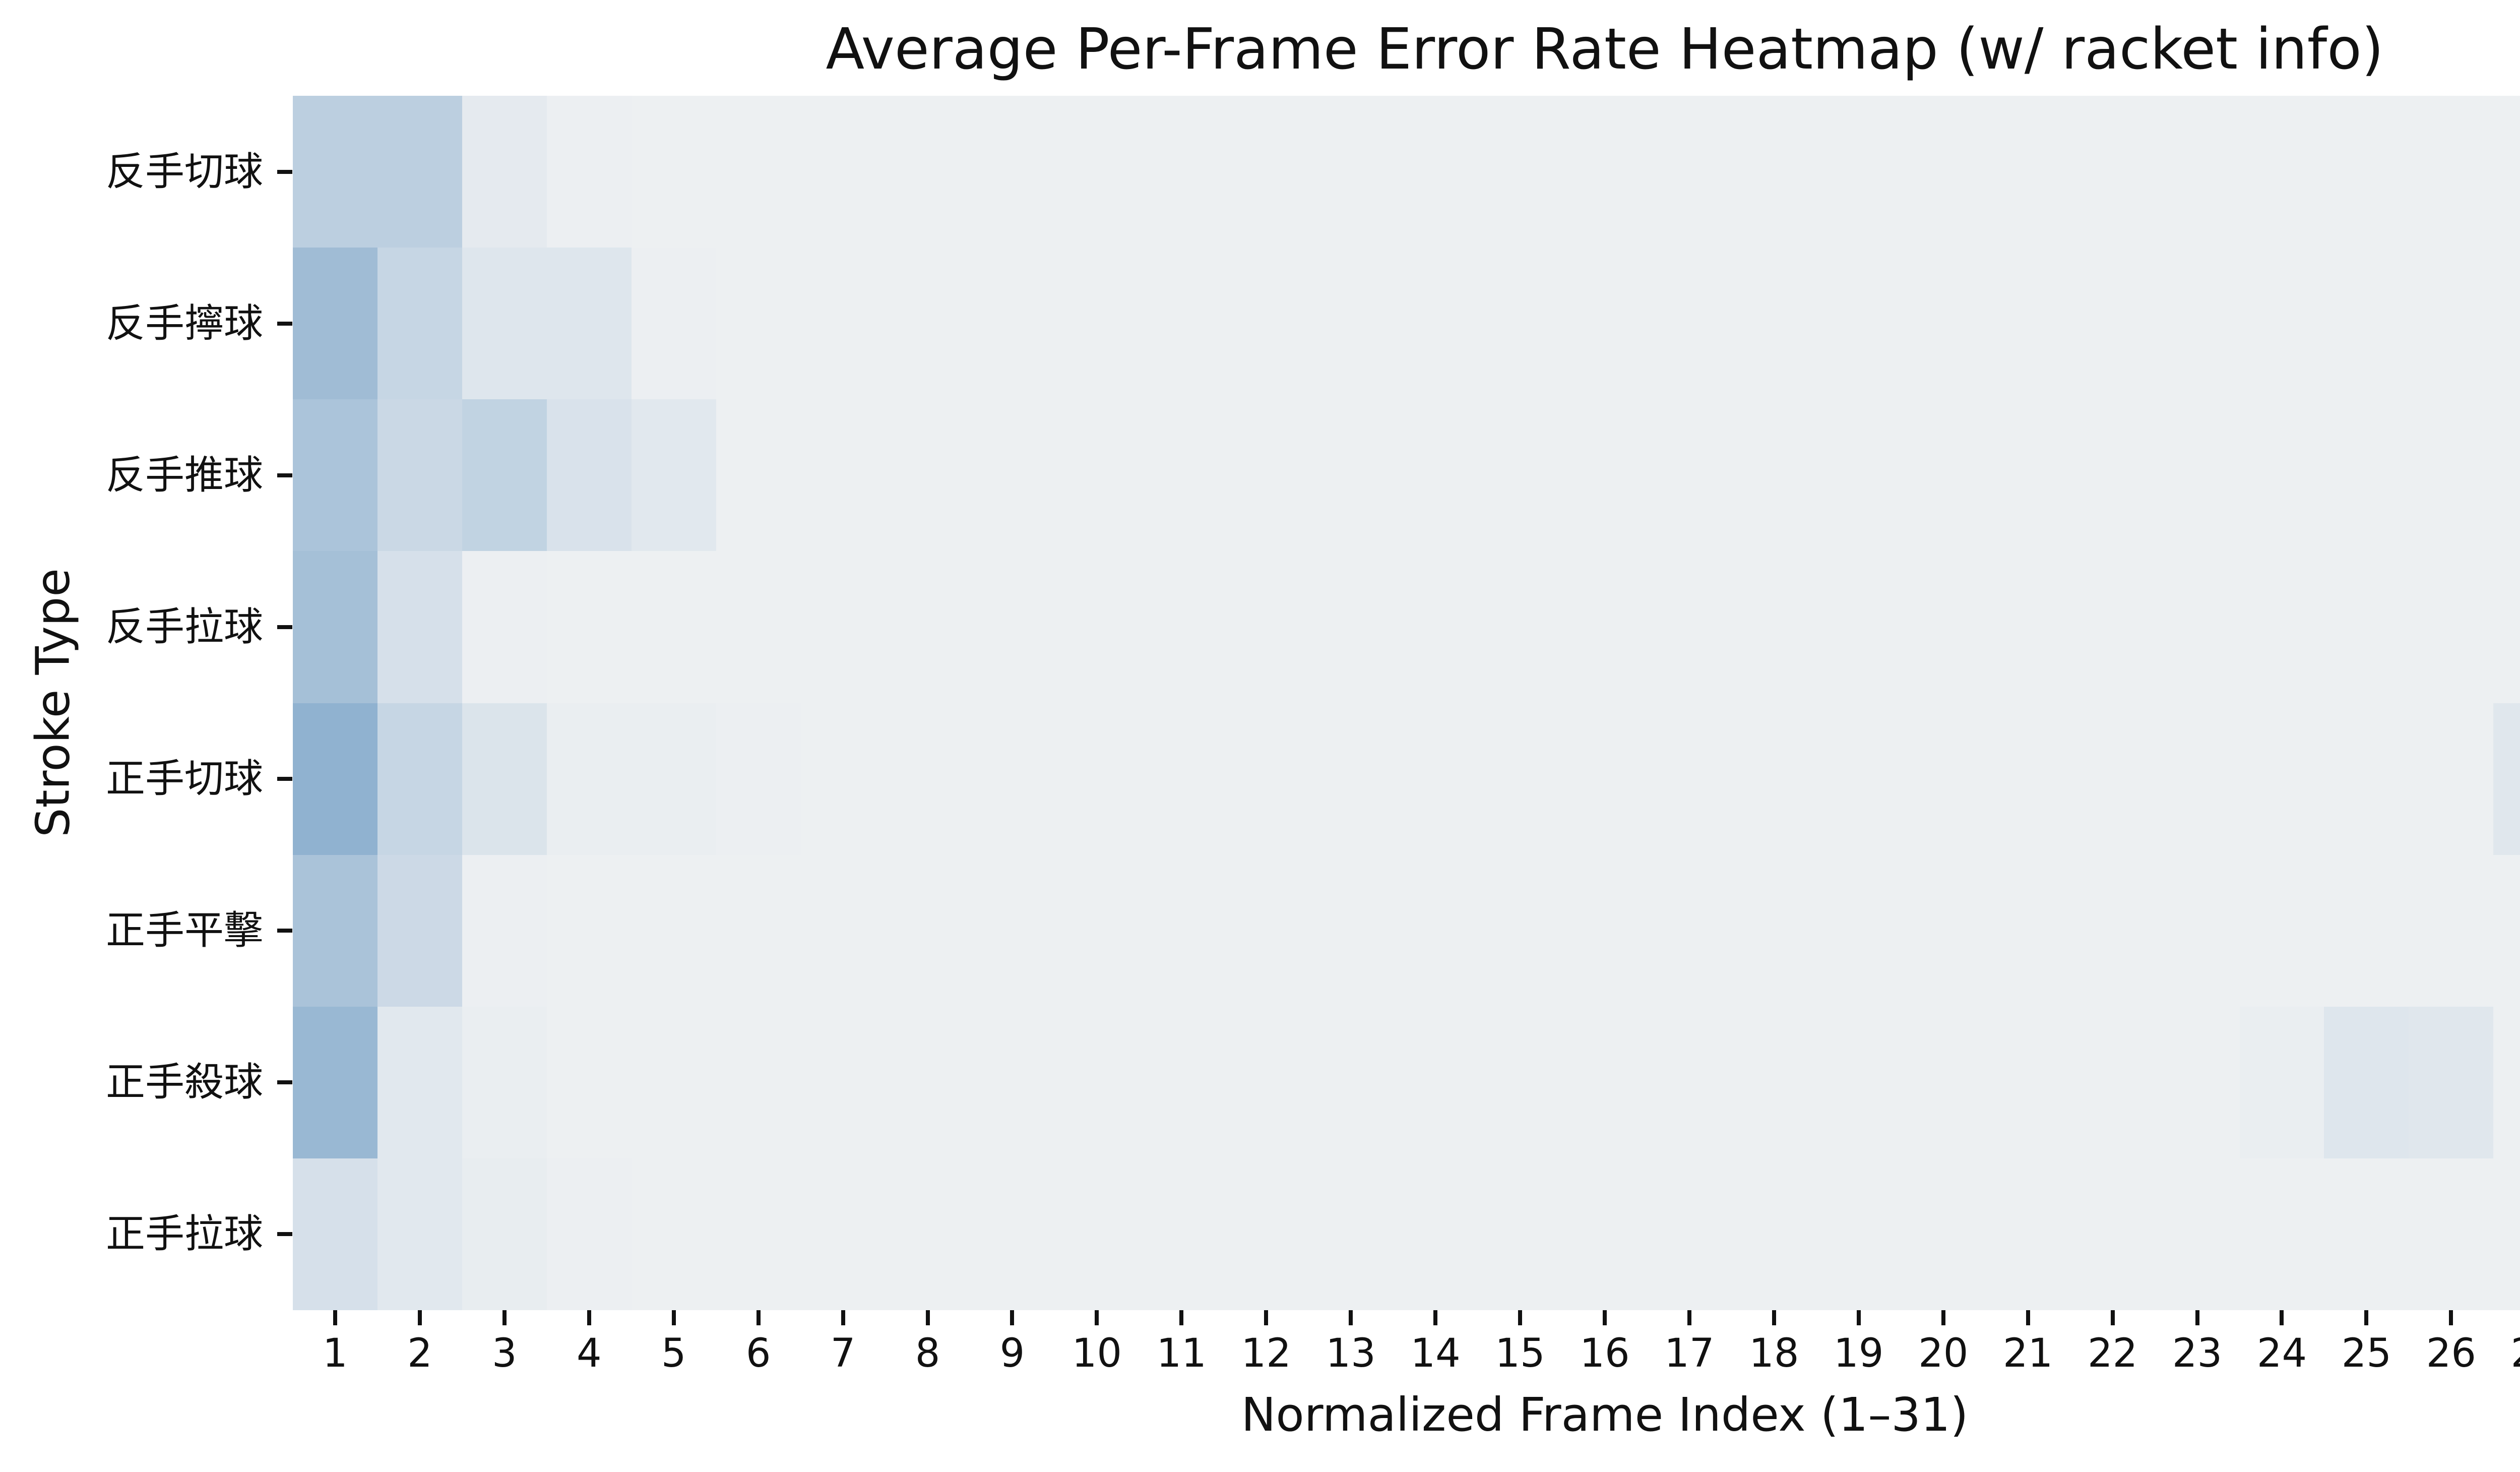  Describe the element at coordinates (1689, 1354) in the screenshot. I see `x-axis-tick-label: 17` at that location.